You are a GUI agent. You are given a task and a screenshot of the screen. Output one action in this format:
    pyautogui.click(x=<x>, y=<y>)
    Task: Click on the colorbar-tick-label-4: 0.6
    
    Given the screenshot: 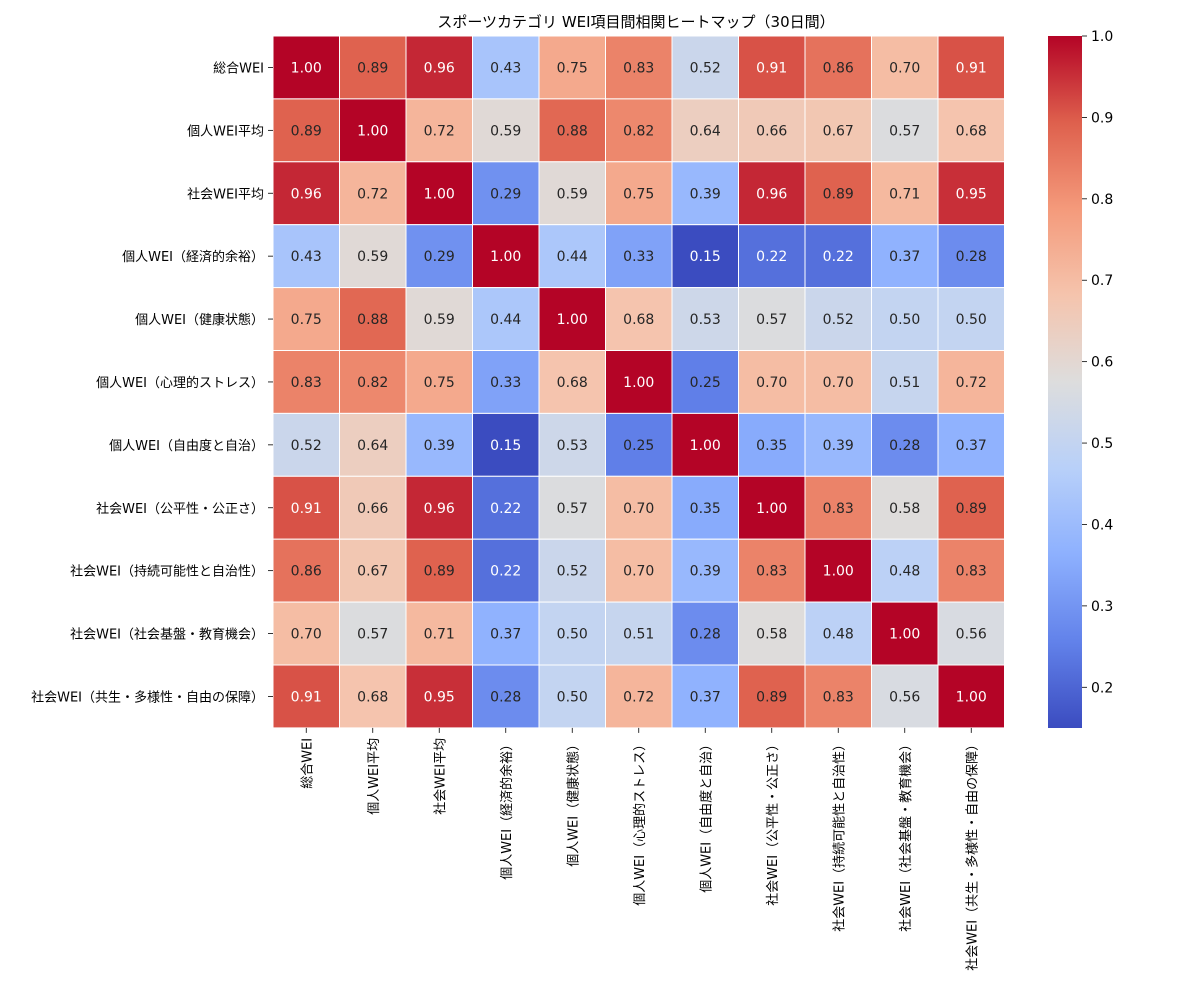 What is the action you would take?
    pyautogui.click(x=1102, y=363)
    